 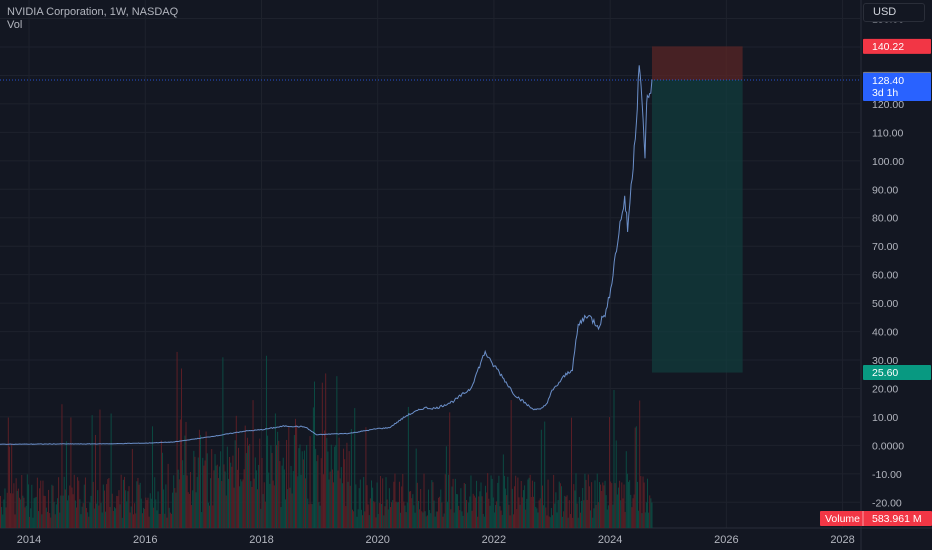 What do you see at coordinates (897, 373) in the screenshot?
I see `price-tag-target` at bounding box center [897, 373].